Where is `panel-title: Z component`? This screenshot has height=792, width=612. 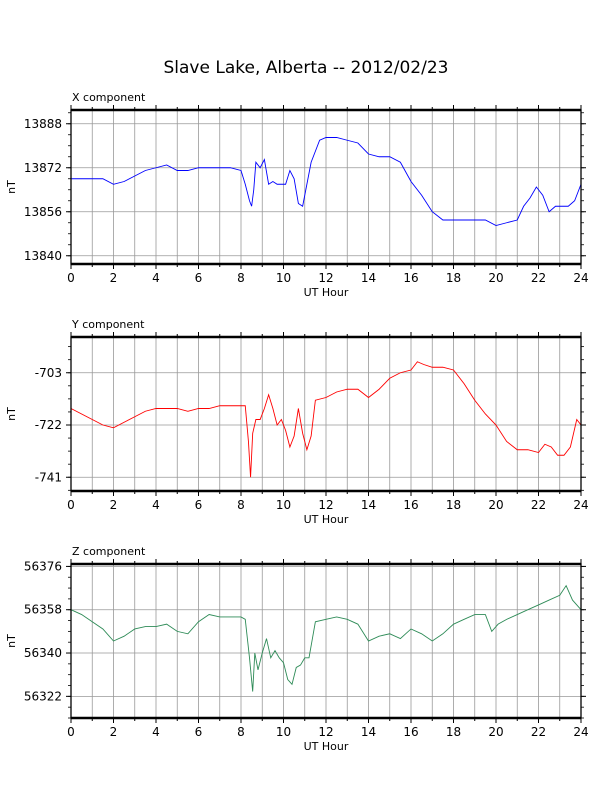
panel-title: Z component is located at coordinates (109, 551).